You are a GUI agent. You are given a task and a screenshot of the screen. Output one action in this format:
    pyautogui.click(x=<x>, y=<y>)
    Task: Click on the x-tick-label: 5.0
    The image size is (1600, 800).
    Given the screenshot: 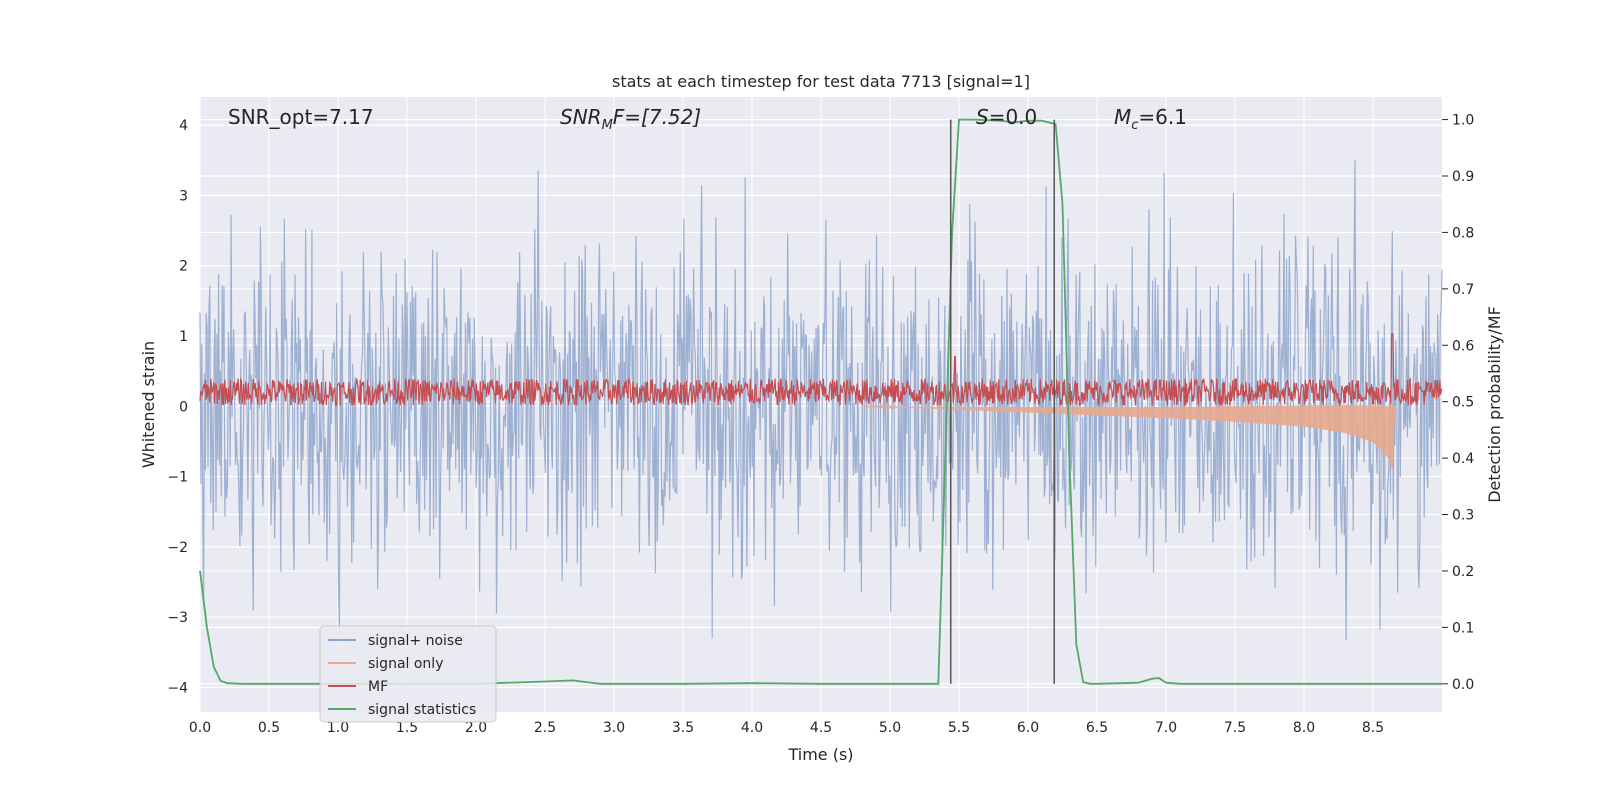 What is the action you would take?
    pyautogui.click(x=890, y=728)
    